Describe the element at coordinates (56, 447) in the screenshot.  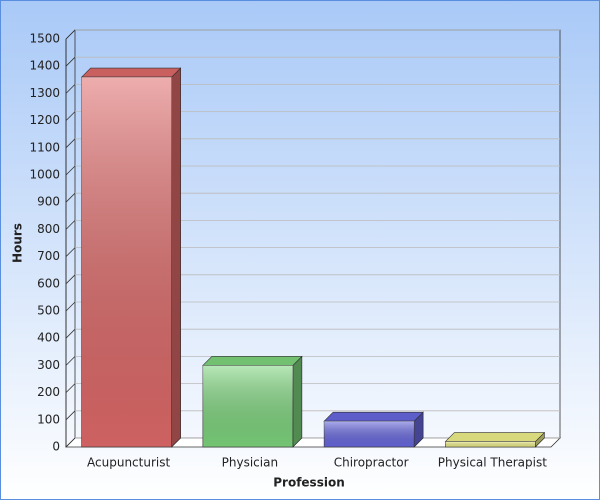
I see `y-tick-label: 0` at that location.